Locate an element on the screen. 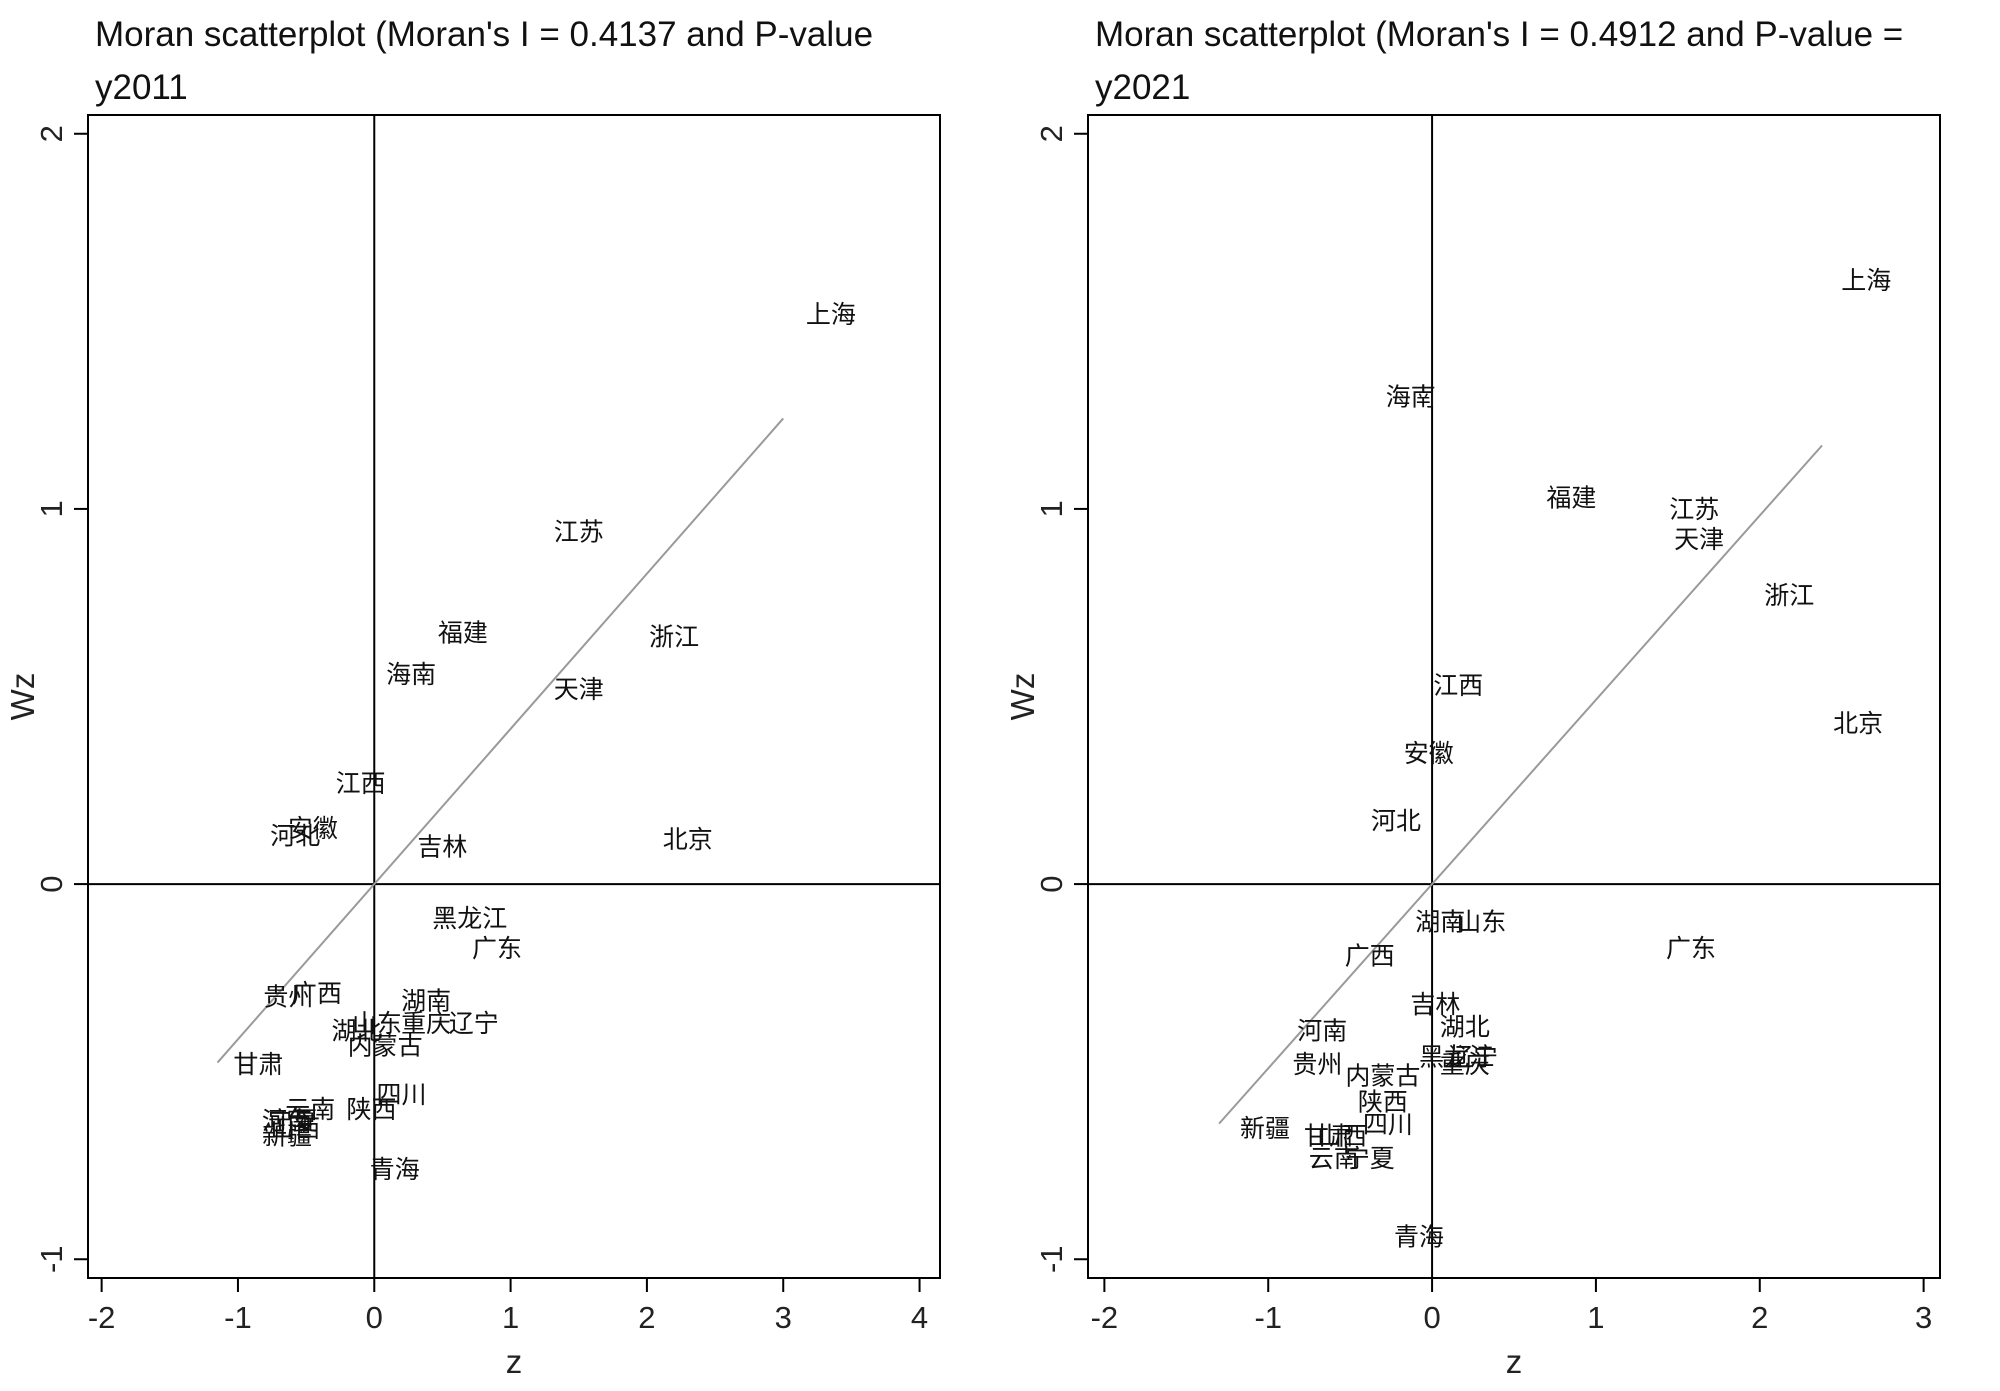 This screenshot has width=2000, height=1391. left-x-tick-label: 0 is located at coordinates (374, 1317).